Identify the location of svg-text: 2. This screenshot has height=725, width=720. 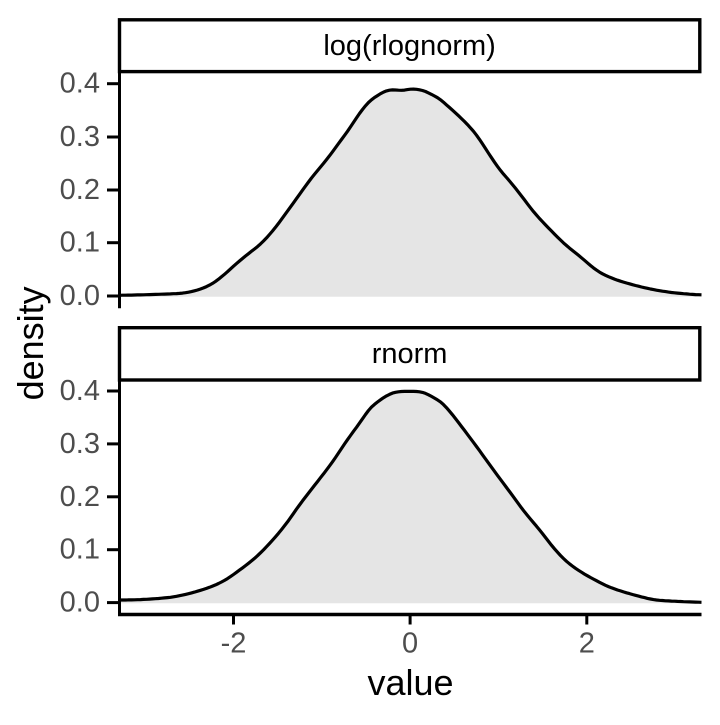
(587, 644).